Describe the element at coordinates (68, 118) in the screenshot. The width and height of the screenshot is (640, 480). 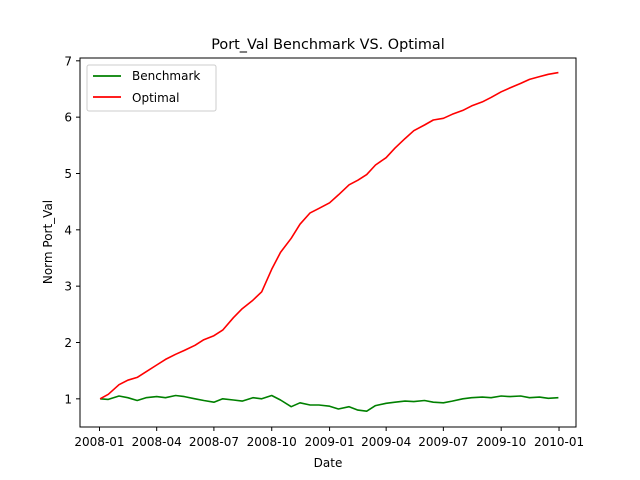
I see `y-tick-label: 6` at that location.